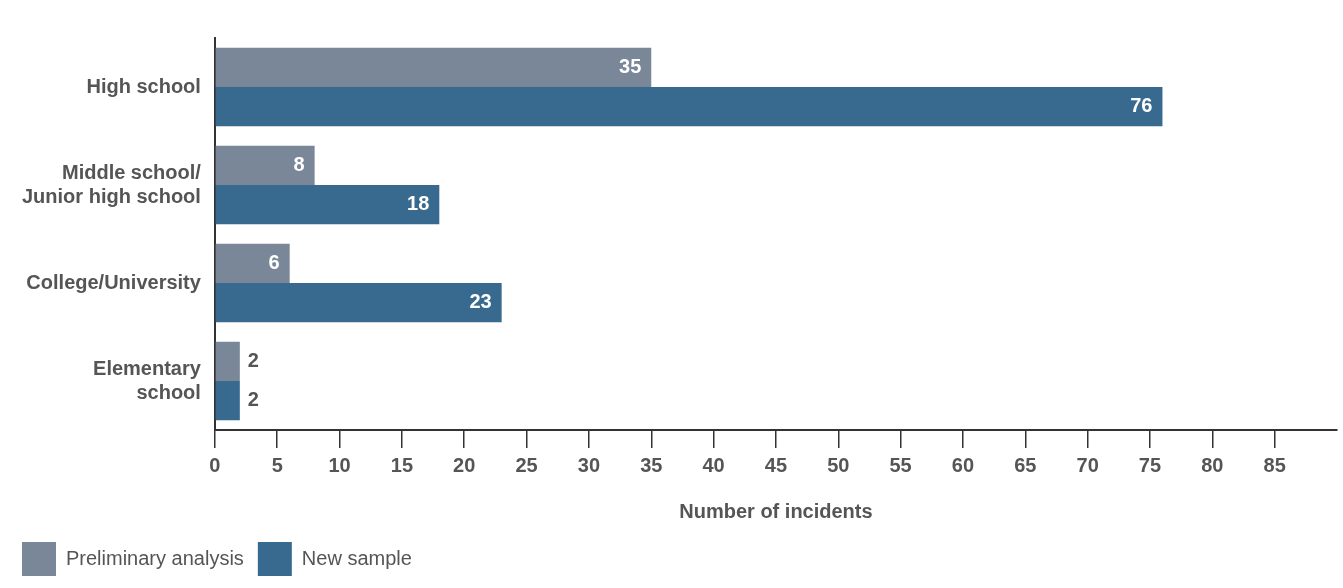 This screenshot has height=588, width=1343. Describe the element at coordinates (112, 183) in the screenshot. I see `y-tick-label: Middle school/ Junior high school` at that location.